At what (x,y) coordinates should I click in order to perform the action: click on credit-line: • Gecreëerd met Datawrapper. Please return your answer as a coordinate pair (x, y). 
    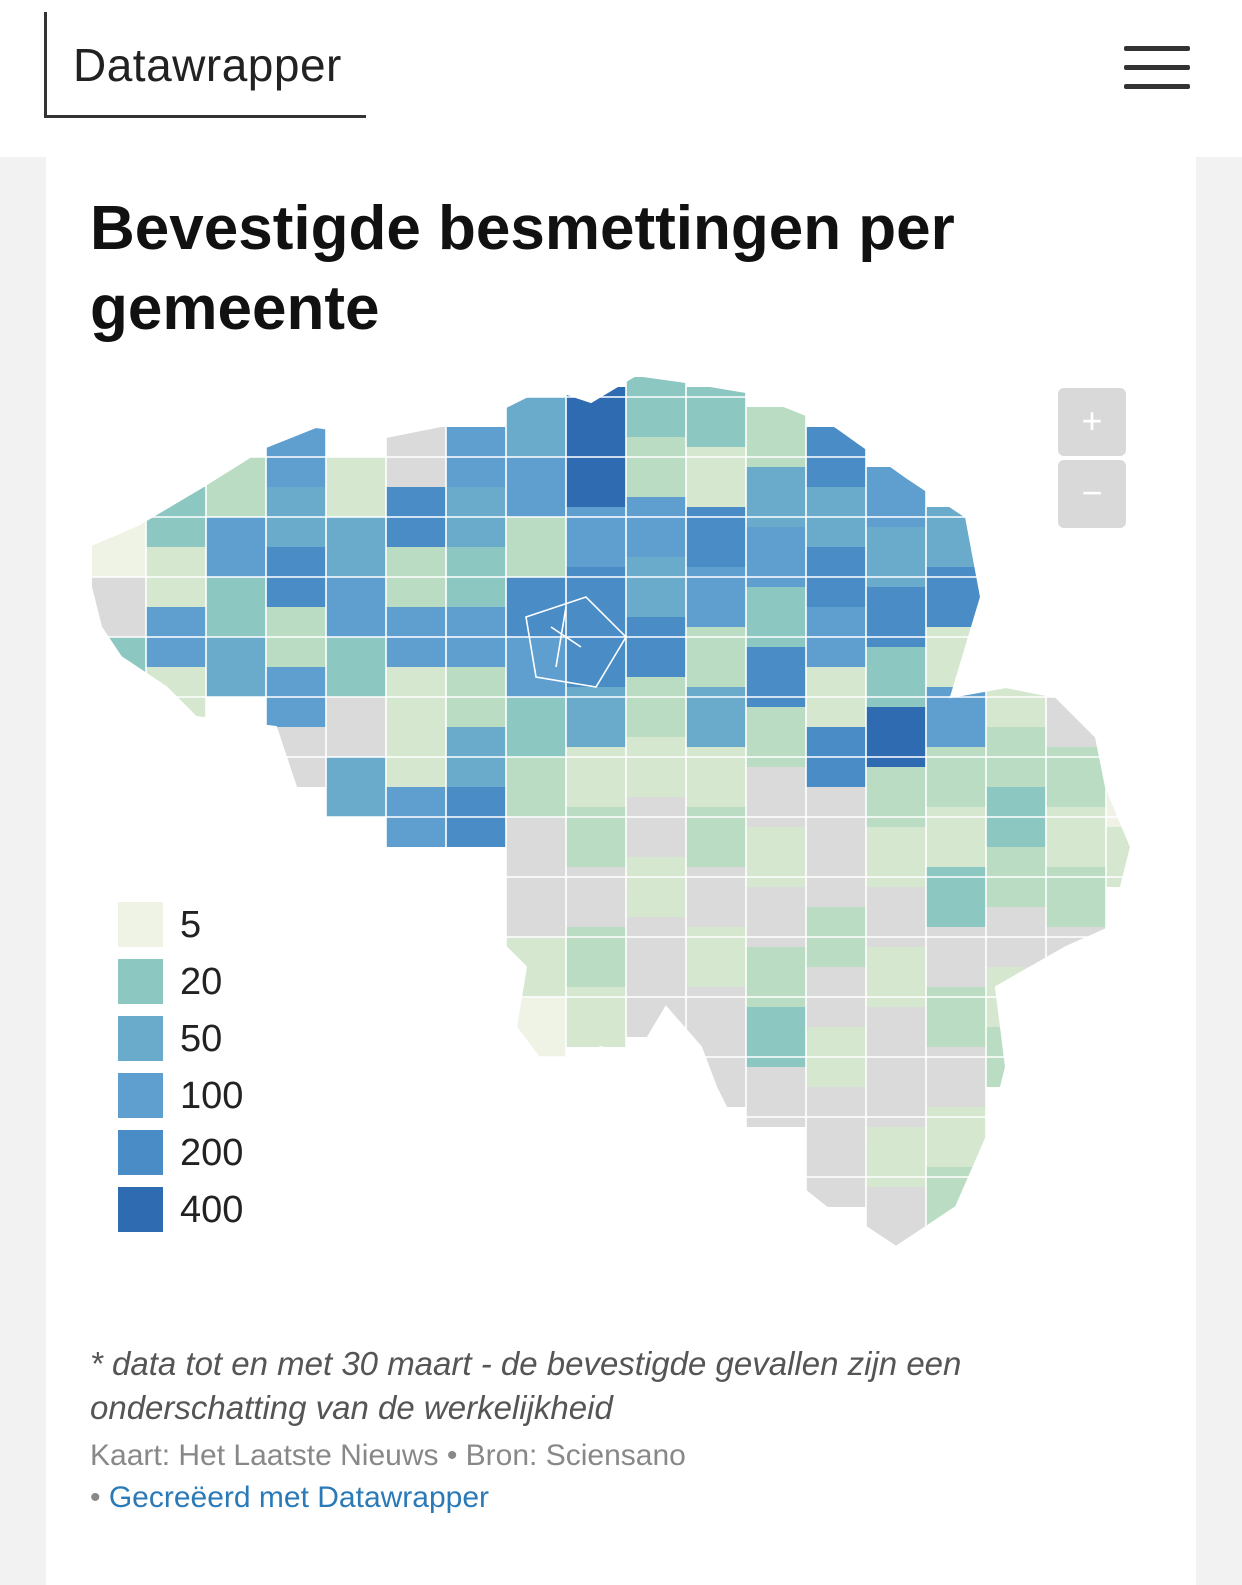
    Looking at the image, I should click on (590, 1498).